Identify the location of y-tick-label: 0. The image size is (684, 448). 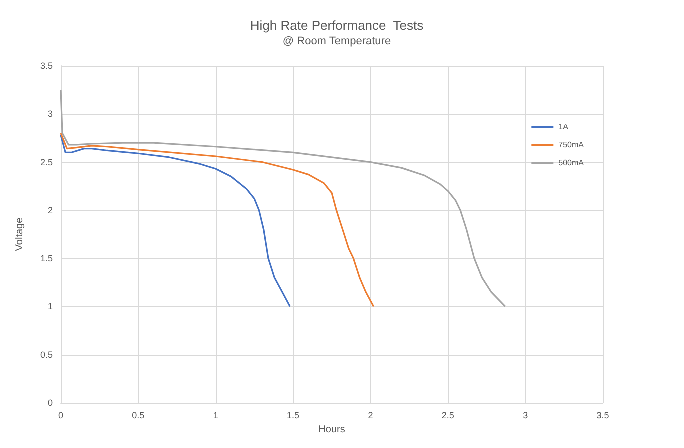
(50, 403).